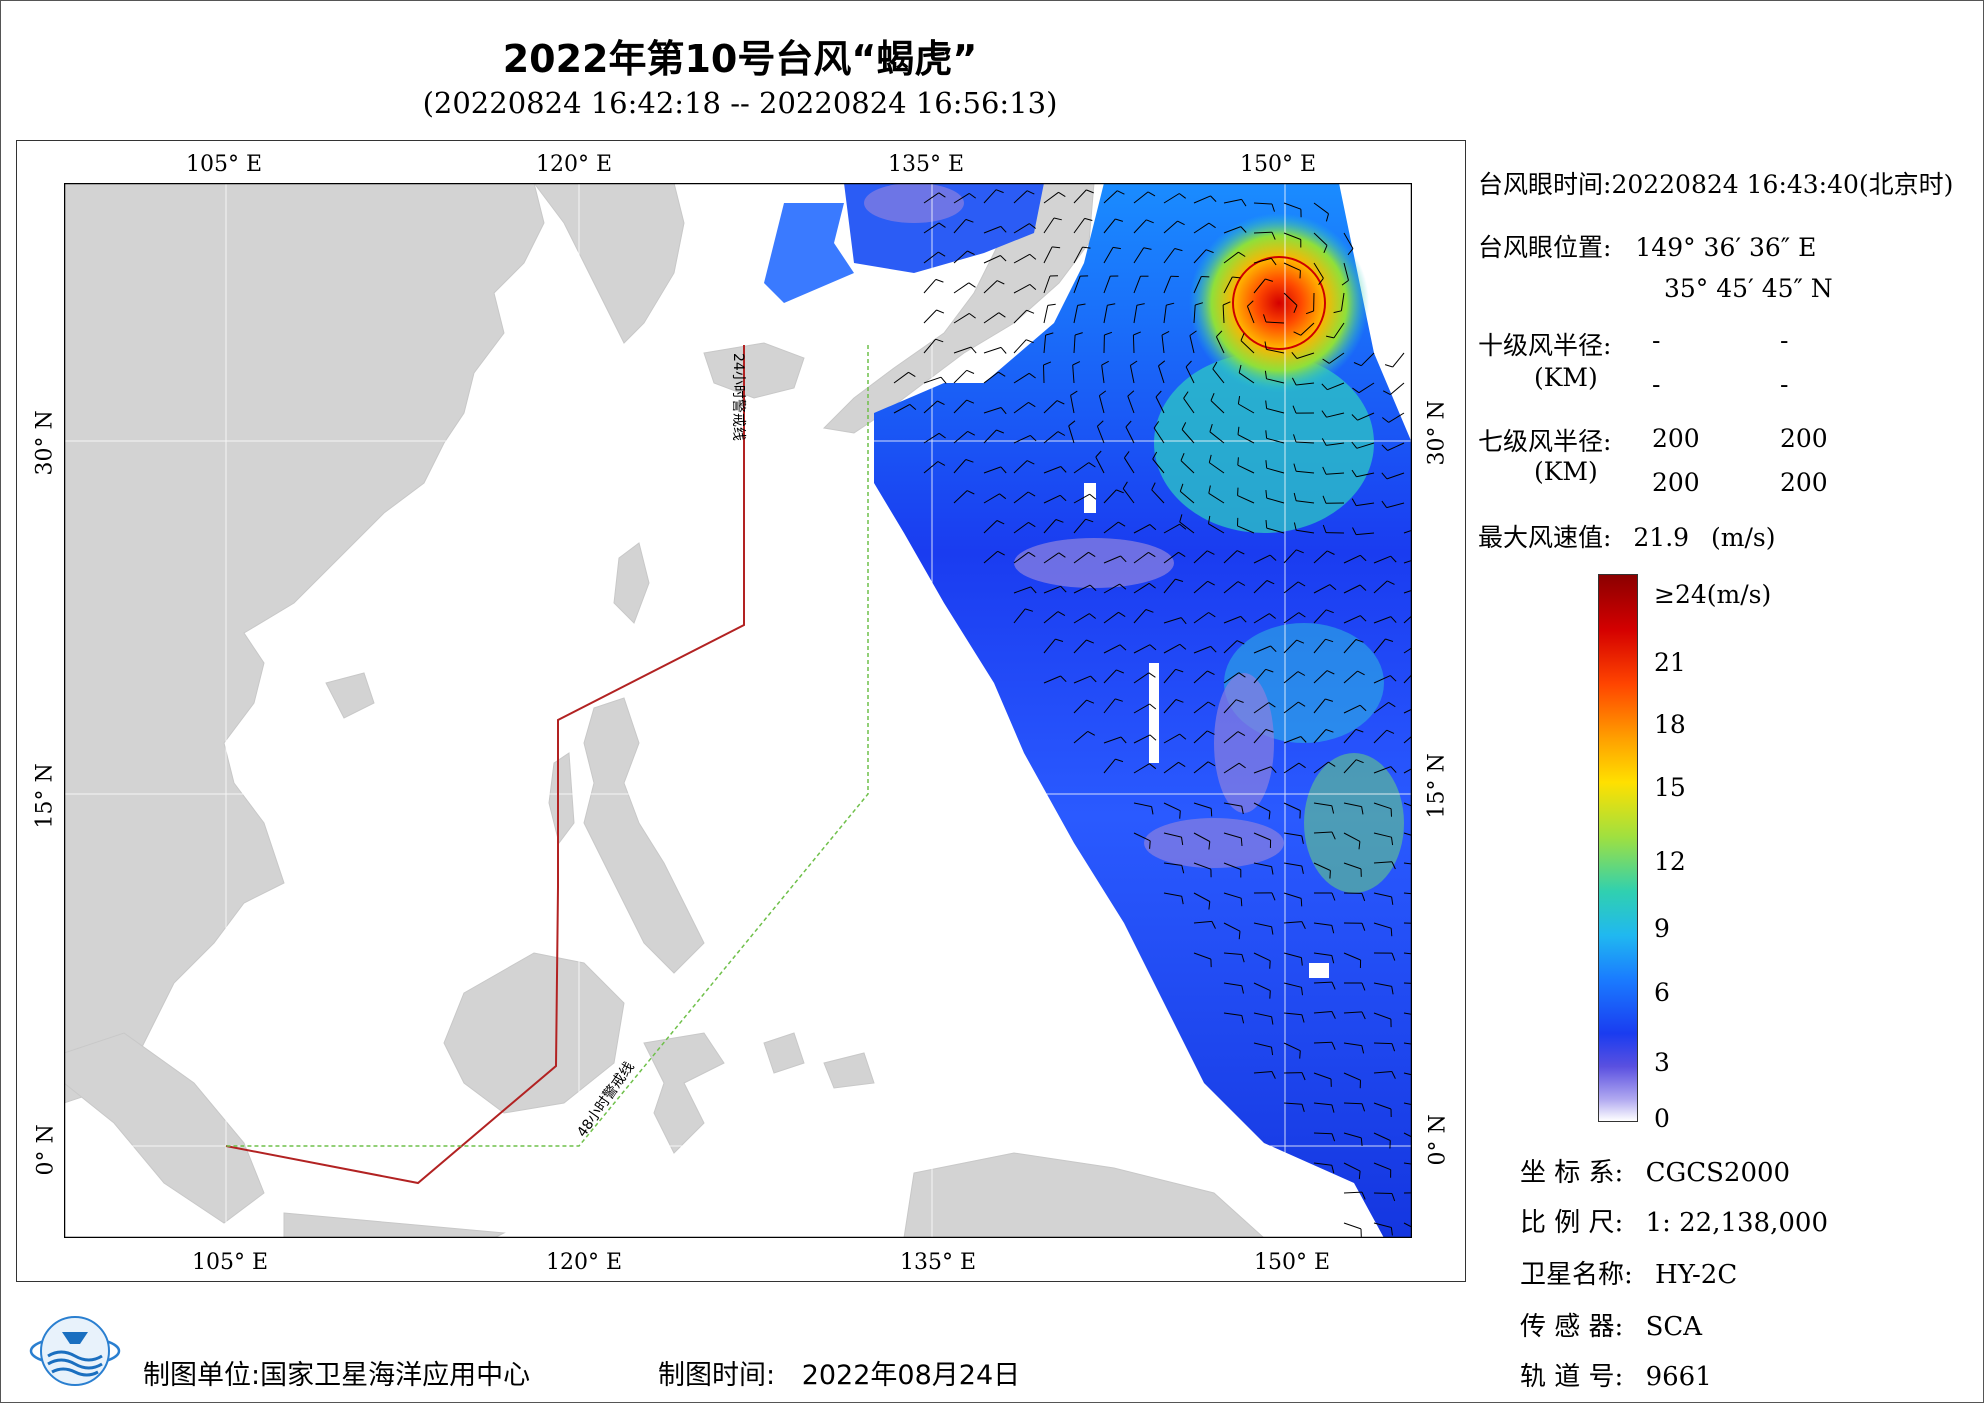  I want to click on colorbar-label-15: 15, so click(1670, 787).